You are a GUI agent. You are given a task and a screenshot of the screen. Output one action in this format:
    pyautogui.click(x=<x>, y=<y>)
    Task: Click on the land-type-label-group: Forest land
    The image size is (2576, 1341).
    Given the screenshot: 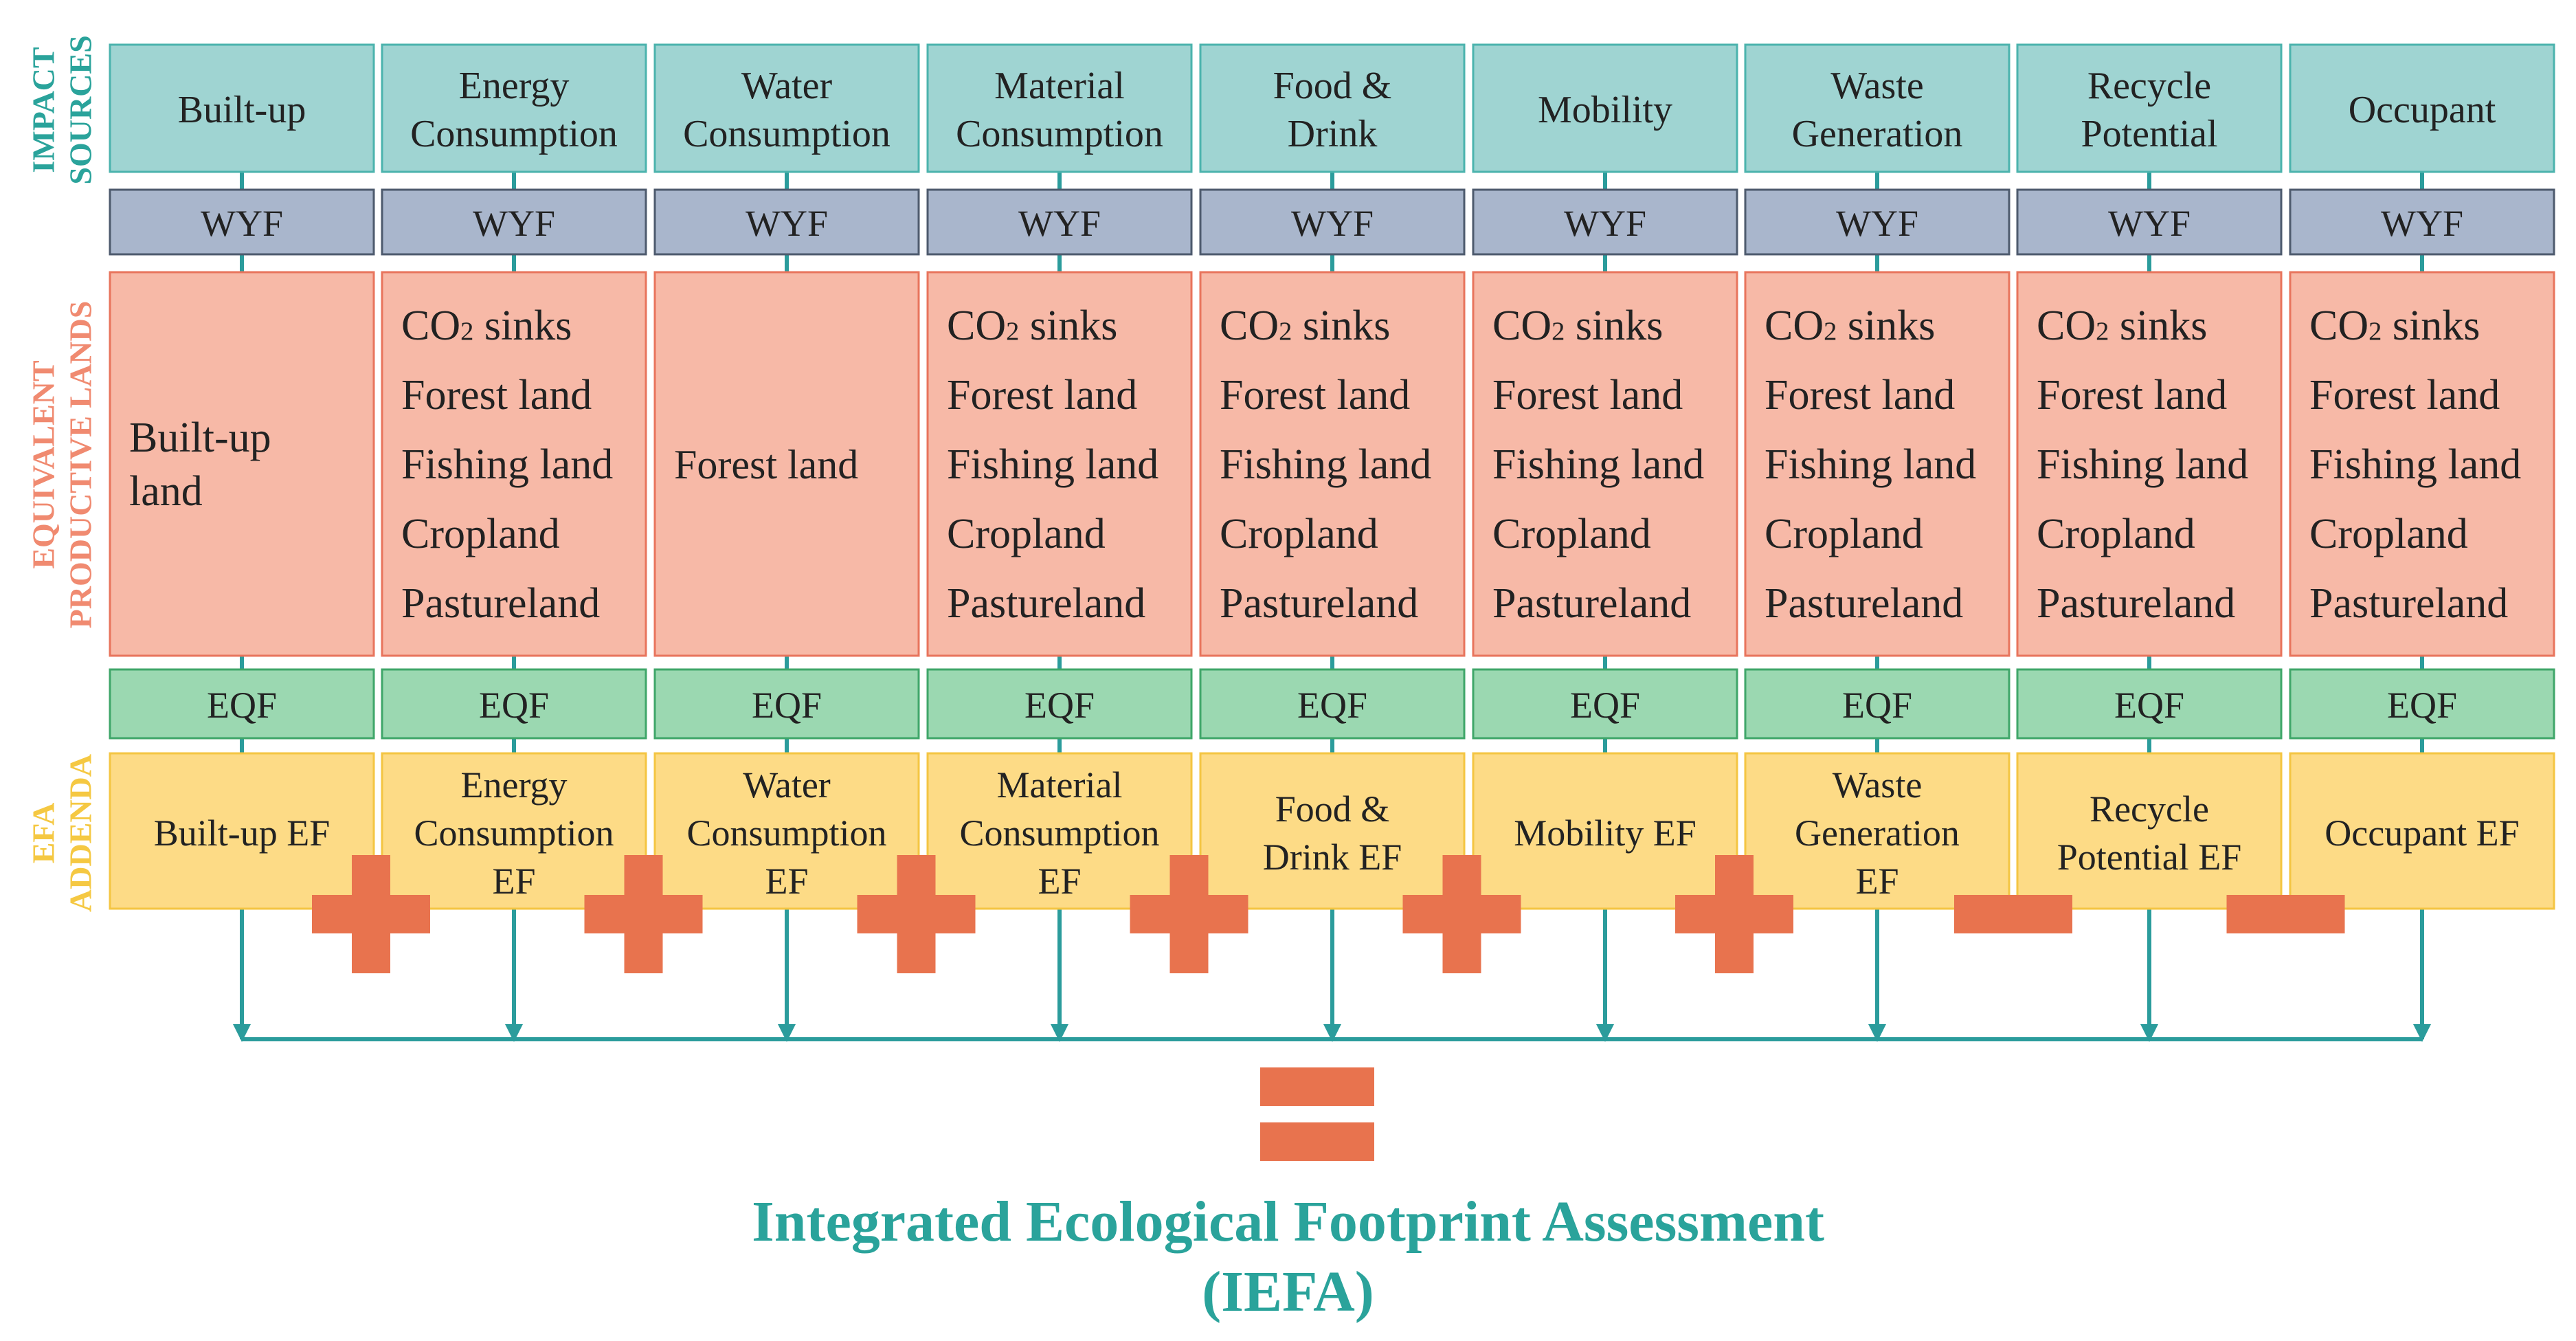 What is the action you would take?
    pyautogui.click(x=766, y=464)
    